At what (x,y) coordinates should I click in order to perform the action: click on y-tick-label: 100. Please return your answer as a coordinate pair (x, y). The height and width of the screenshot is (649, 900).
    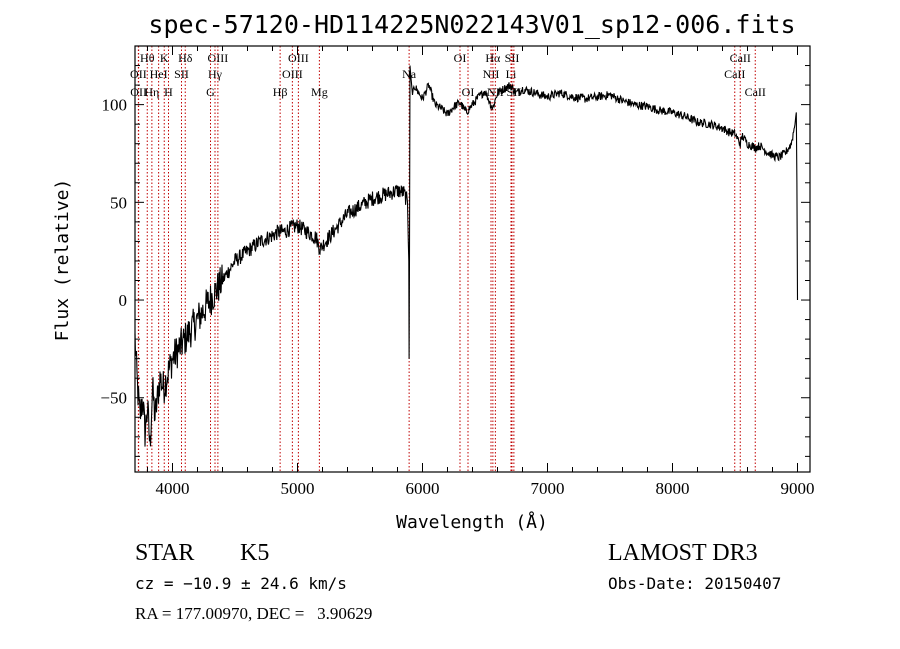
    Looking at the image, I should click on (115, 105).